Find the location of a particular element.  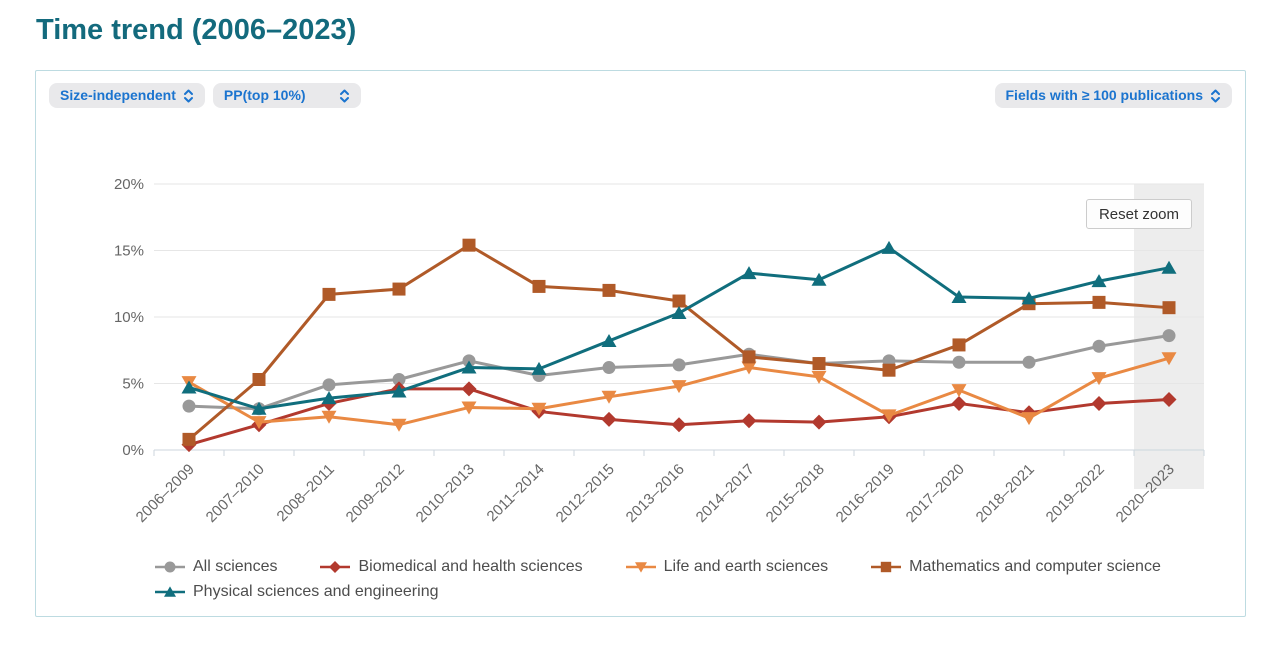

x-axis-label: 2011–2014 is located at coordinates (516, 493).